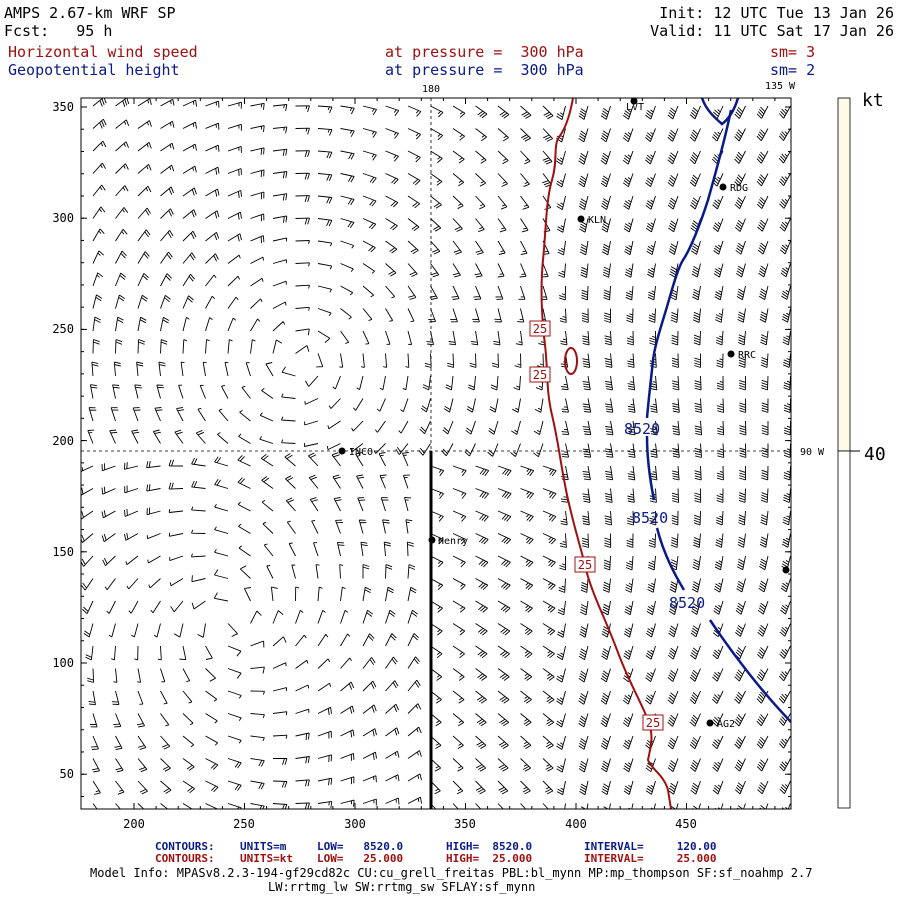 This screenshot has width=900, height=900. What do you see at coordinates (653, 723) in the screenshot?
I see `speed-label: 25` at bounding box center [653, 723].